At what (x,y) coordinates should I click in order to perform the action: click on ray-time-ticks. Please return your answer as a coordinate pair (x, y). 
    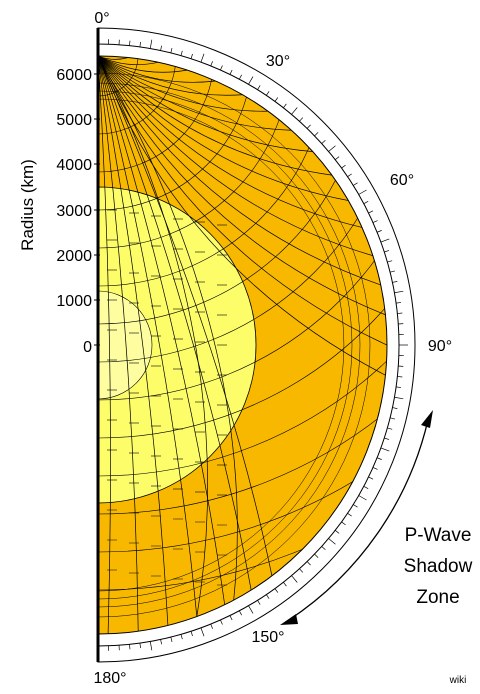
    Looking at the image, I should click on (167, 397).